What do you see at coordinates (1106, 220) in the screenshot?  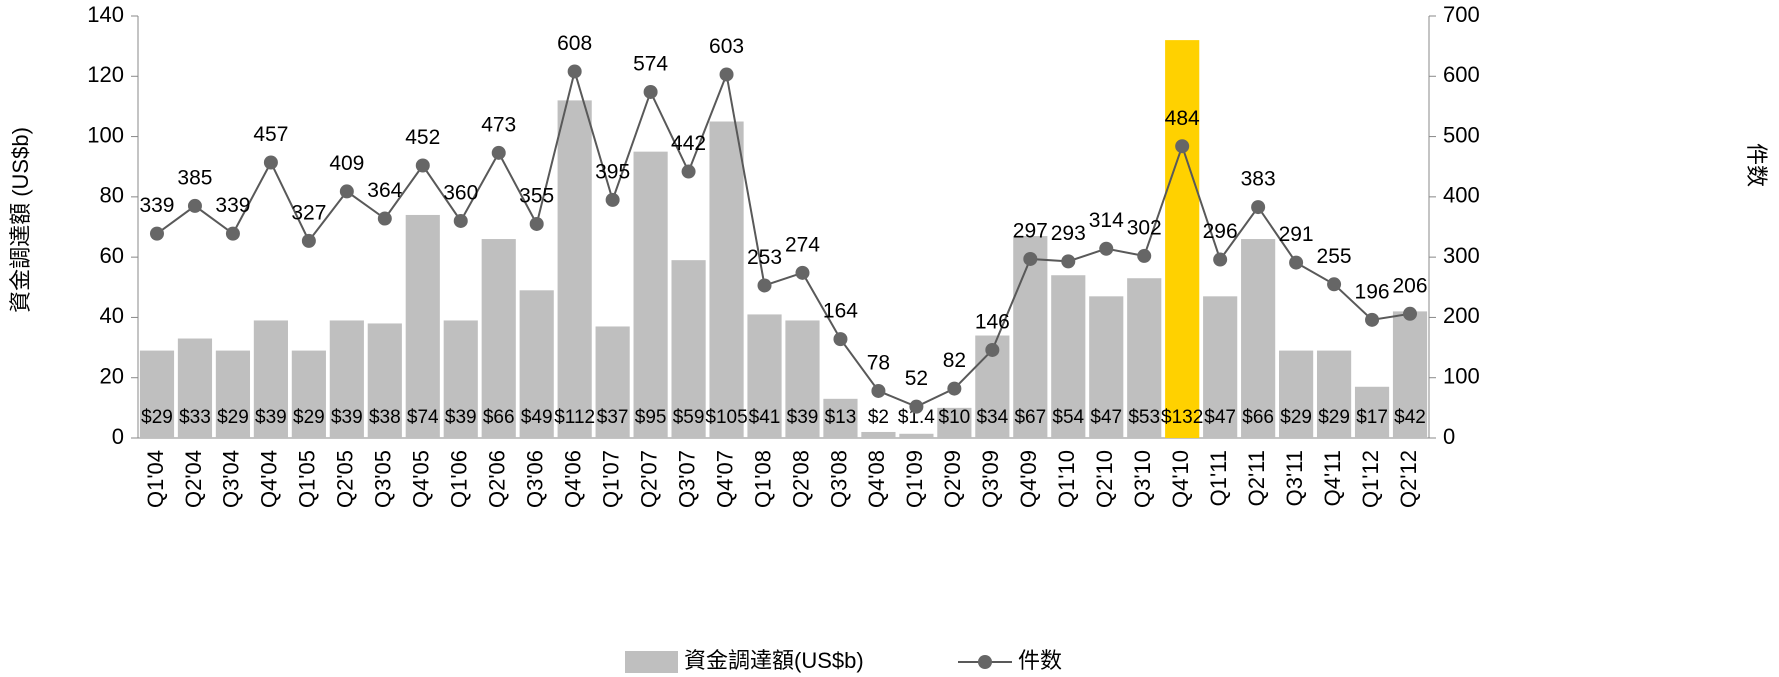 I see `line-value-label: 314` at bounding box center [1106, 220].